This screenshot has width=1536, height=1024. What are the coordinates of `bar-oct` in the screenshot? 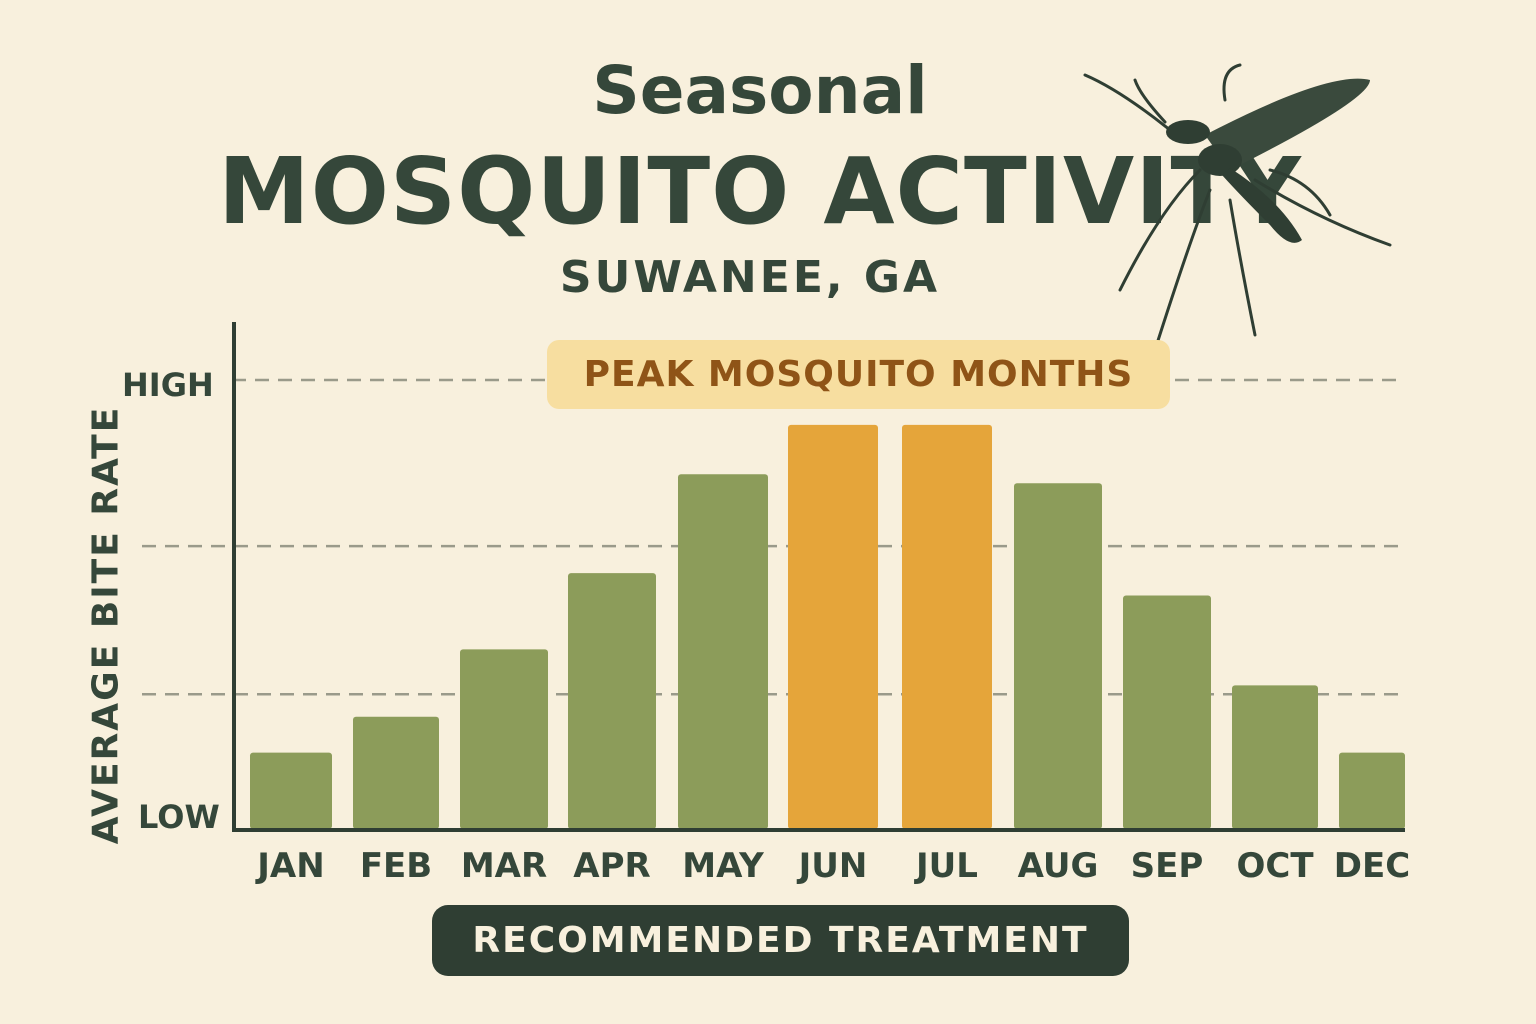 It's located at (1275, 757).